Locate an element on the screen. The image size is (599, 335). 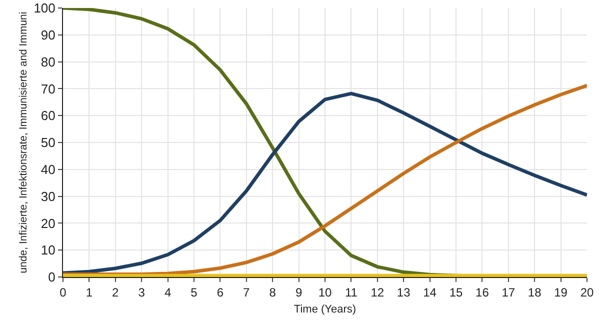
y-tick-label: 10 is located at coordinates (48, 250).